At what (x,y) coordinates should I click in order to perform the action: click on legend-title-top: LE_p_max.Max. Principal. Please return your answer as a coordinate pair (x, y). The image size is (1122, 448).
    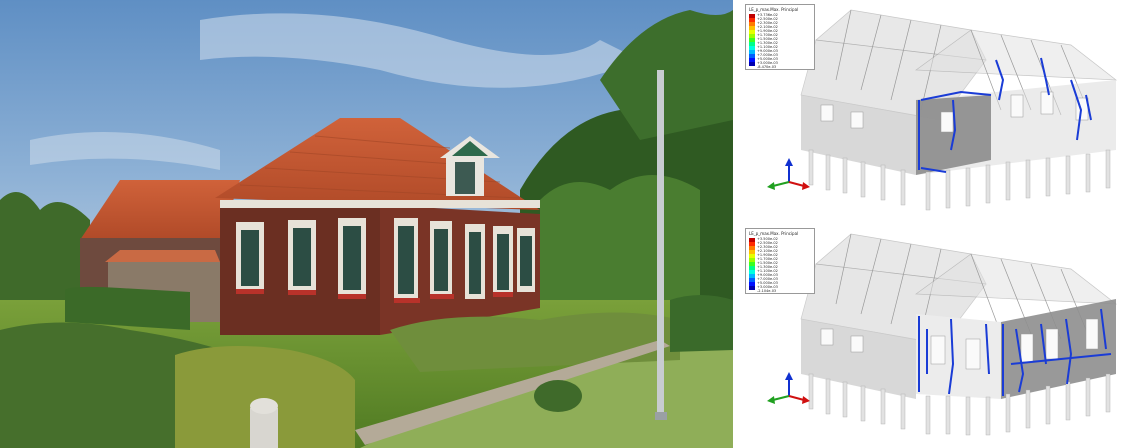
    Looking at the image, I should click on (774, 9).